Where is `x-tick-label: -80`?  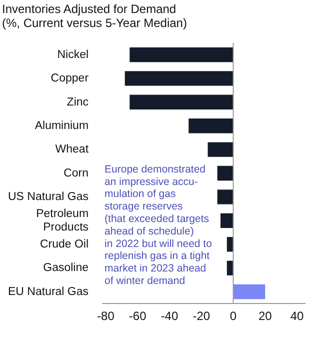 x-tick-label: -80 is located at coordinates (106, 316).